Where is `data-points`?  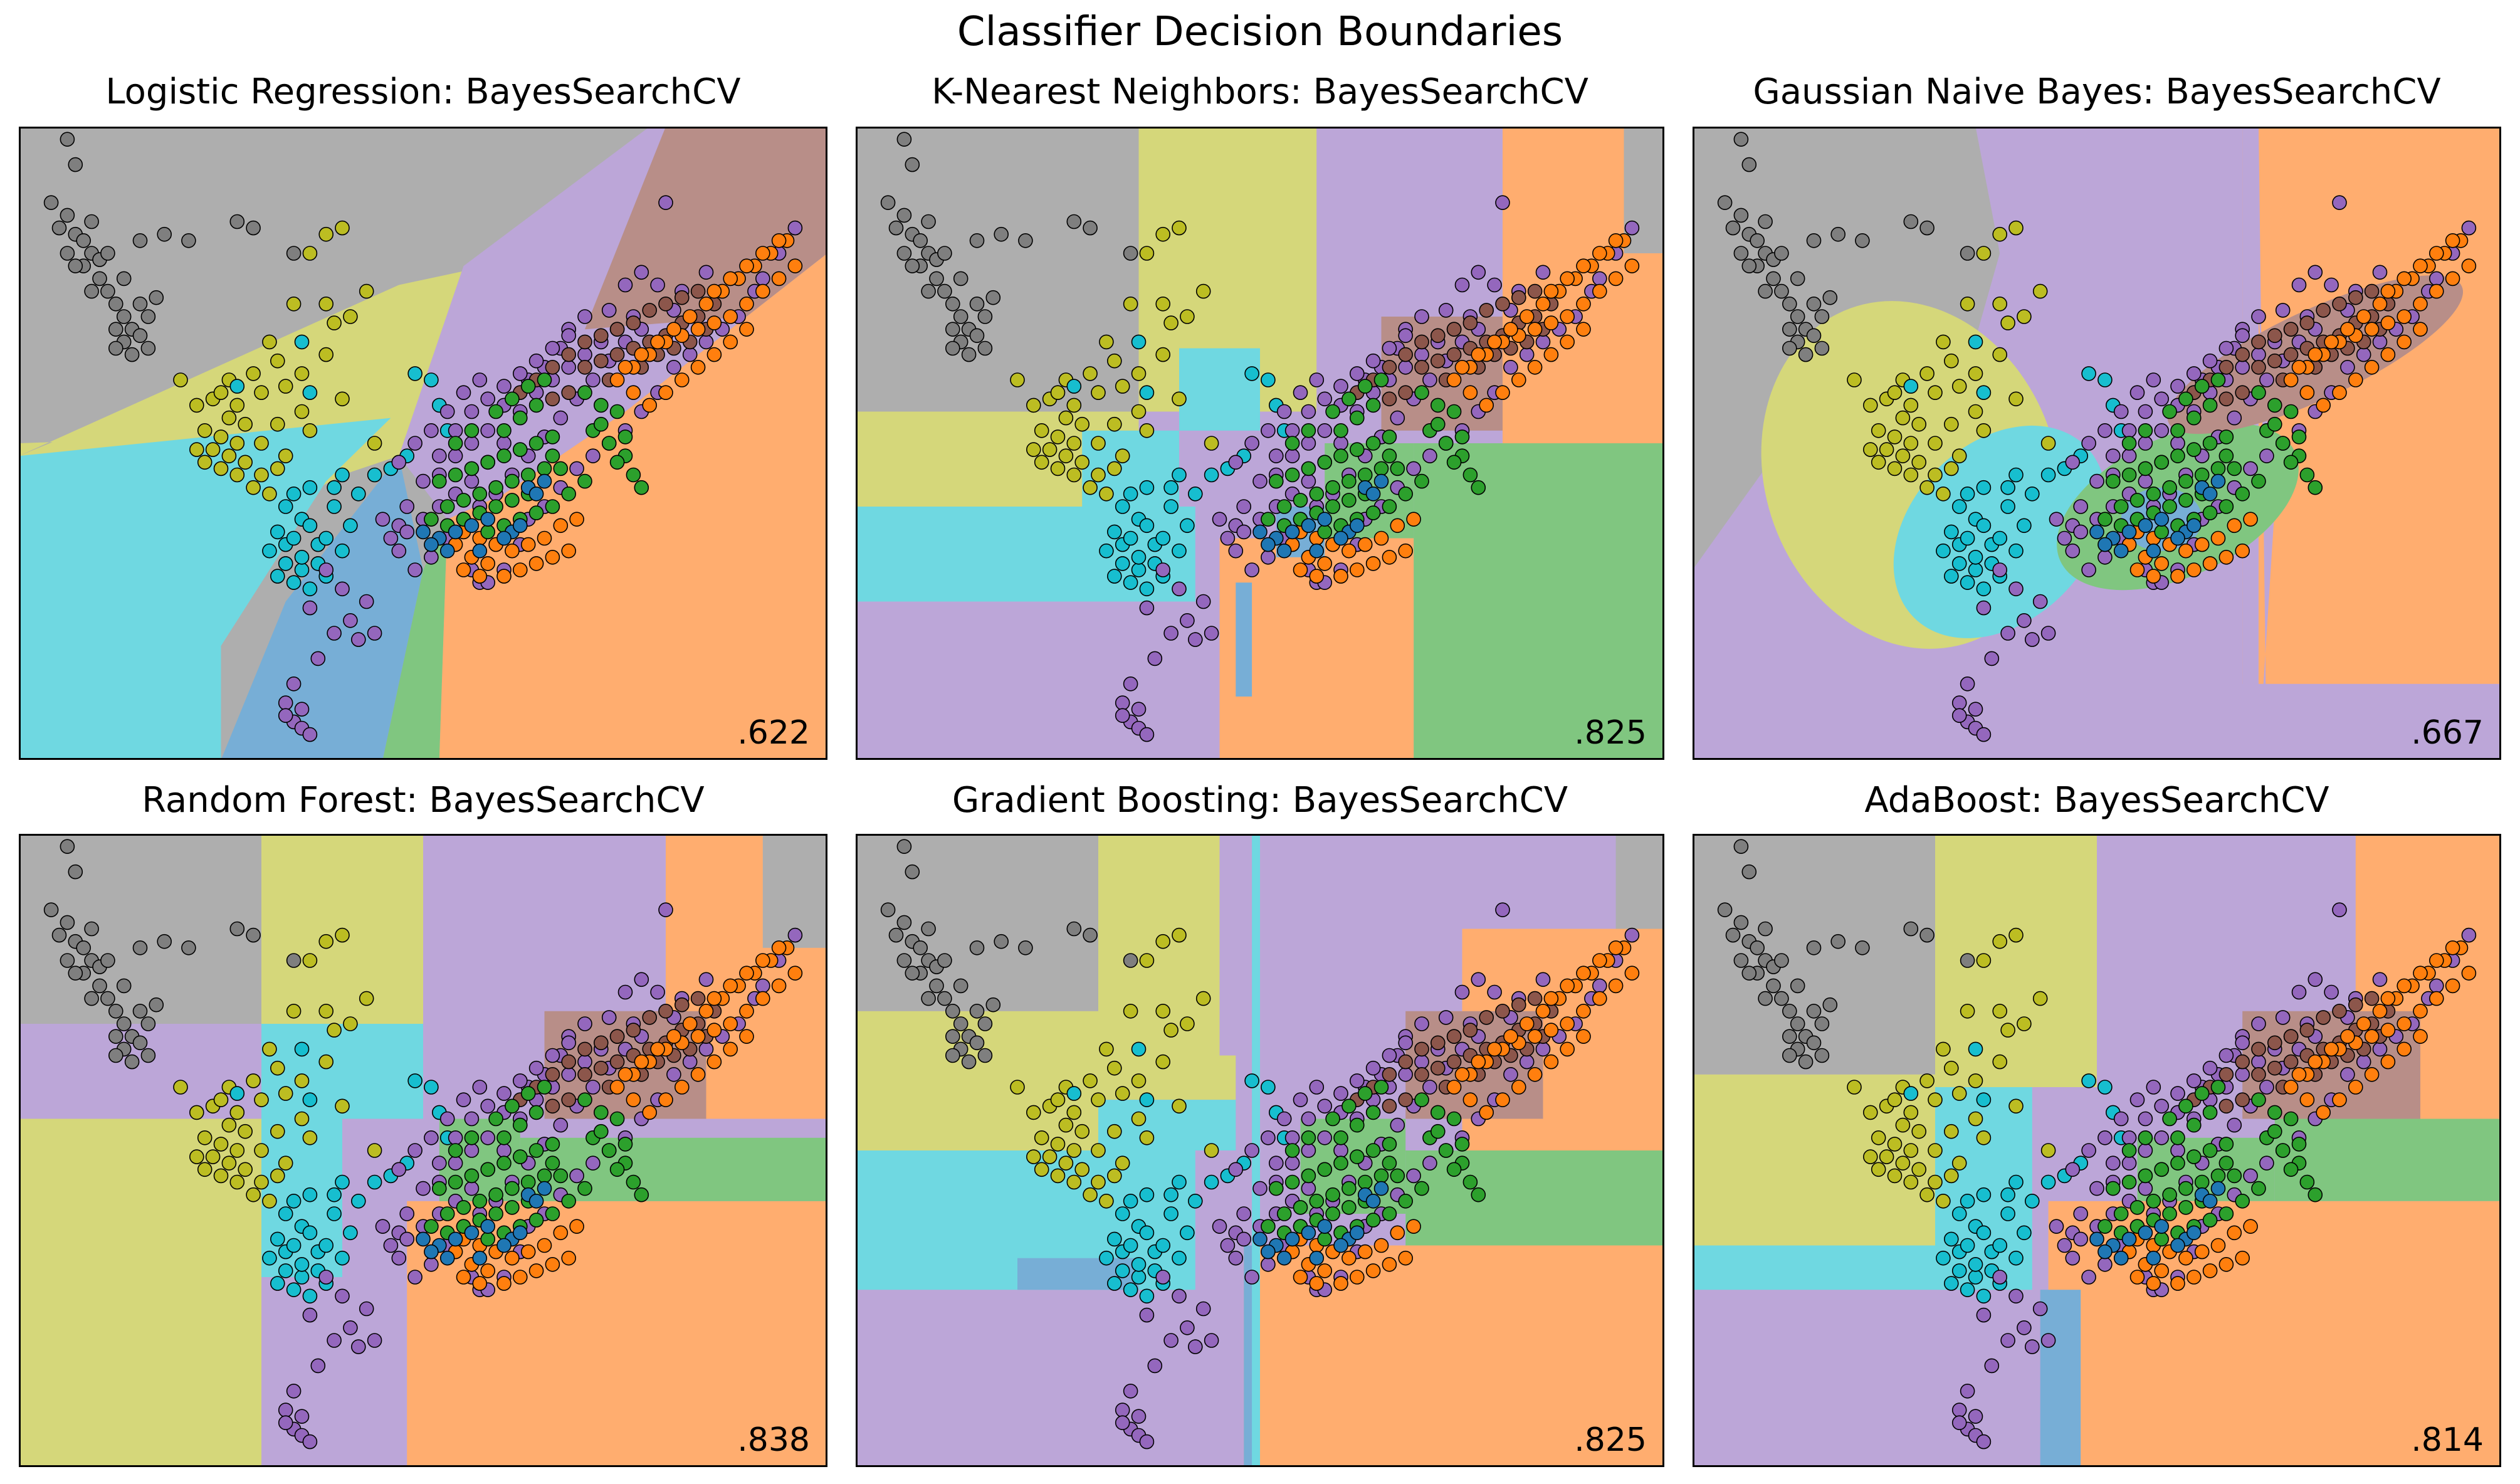 data-points is located at coordinates (1260, 1144).